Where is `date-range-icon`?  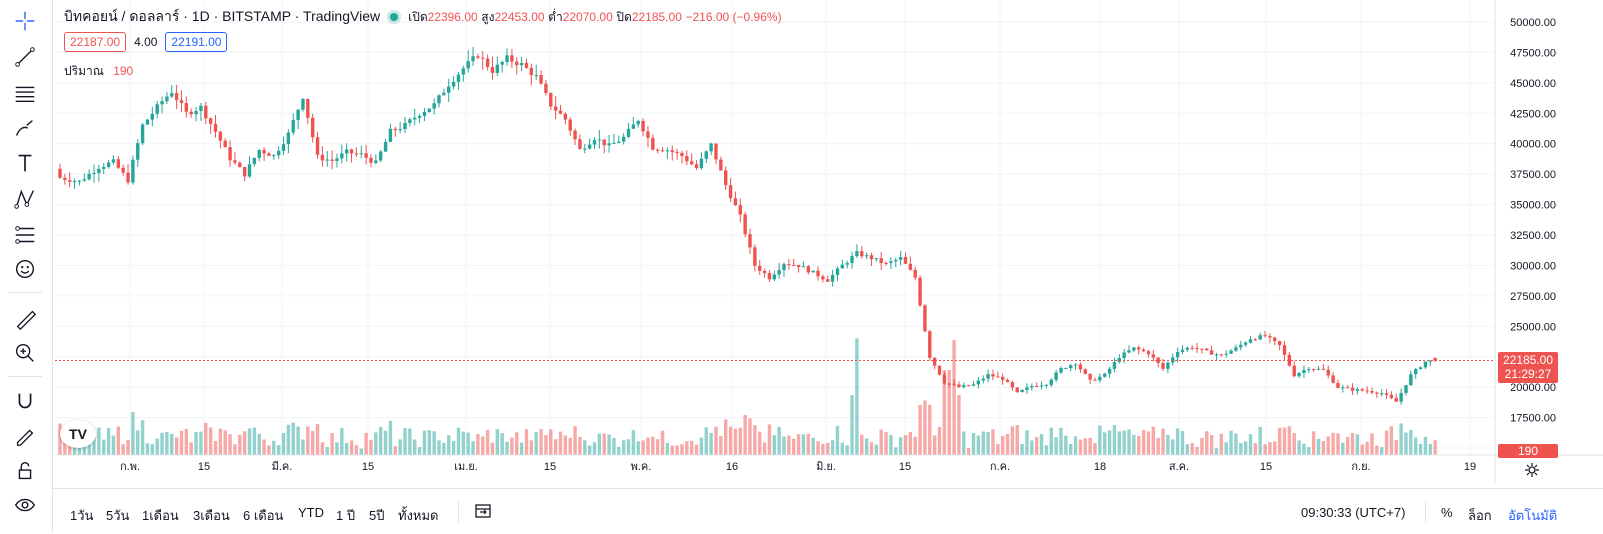
date-range-icon is located at coordinates (483, 512).